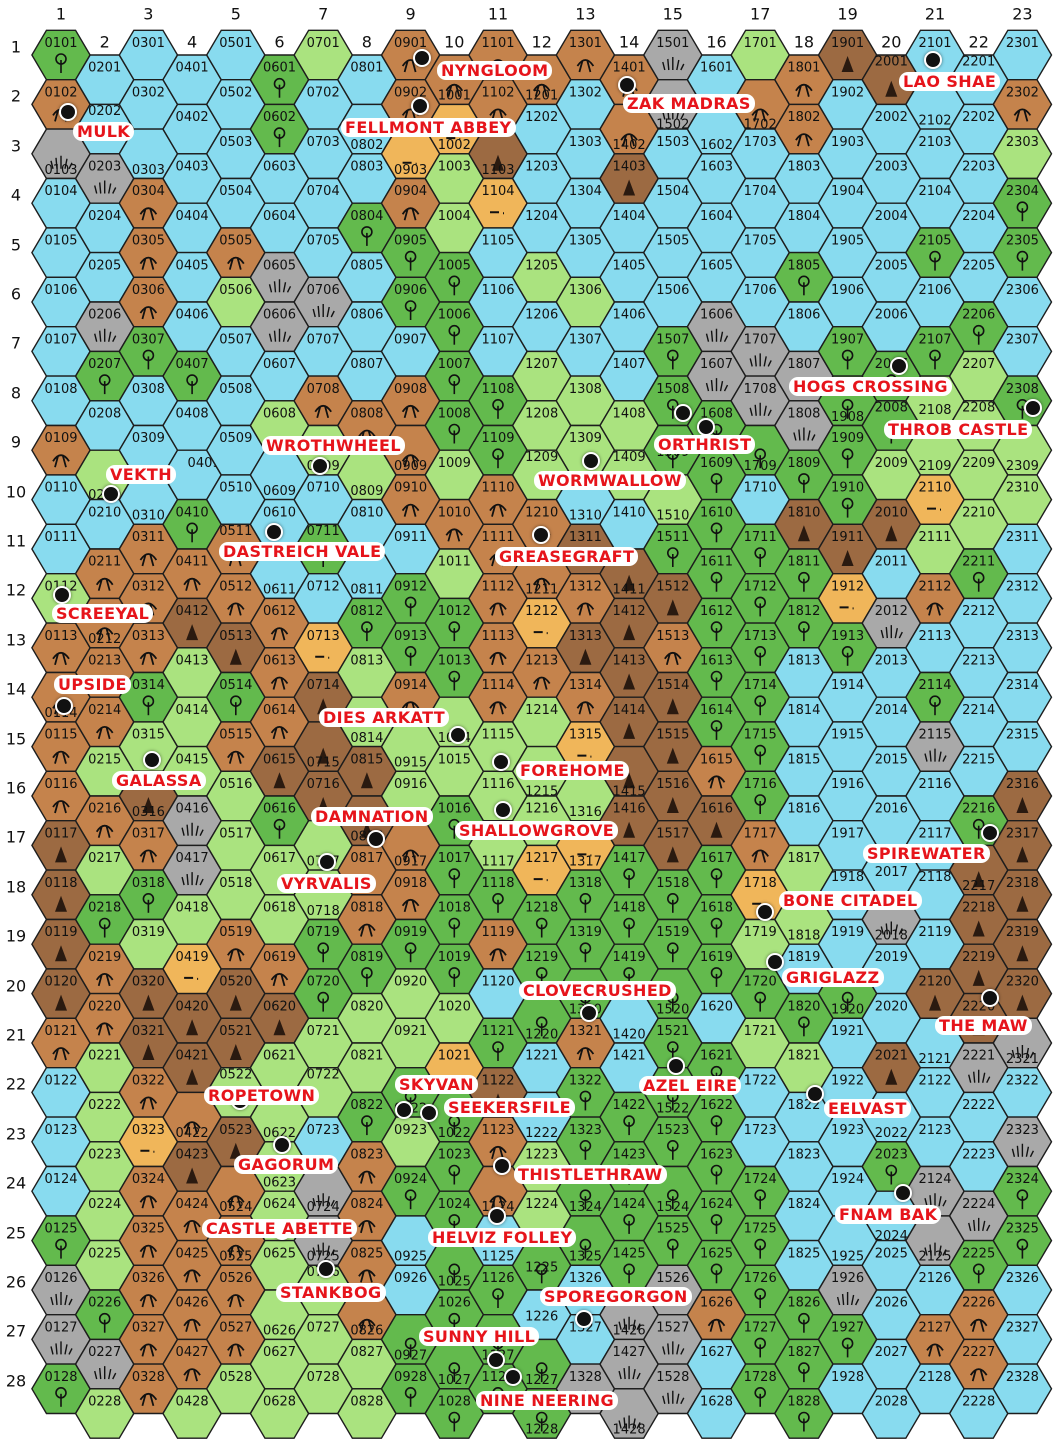 This screenshot has width=1059, height=1451. Describe the element at coordinates (454, 1413) in the screenshot. I see `hex-1028: 1028` at that location.